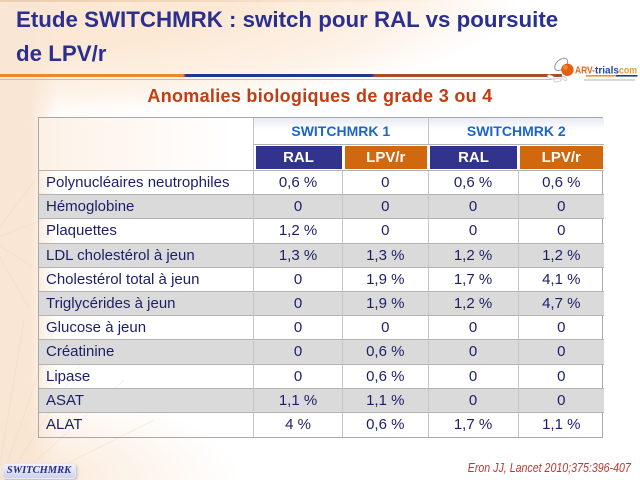  What do you see at coordinates (585, 70) in the screenshot?
I see `svg-text: ARV-` at bounding box center [585, 70].